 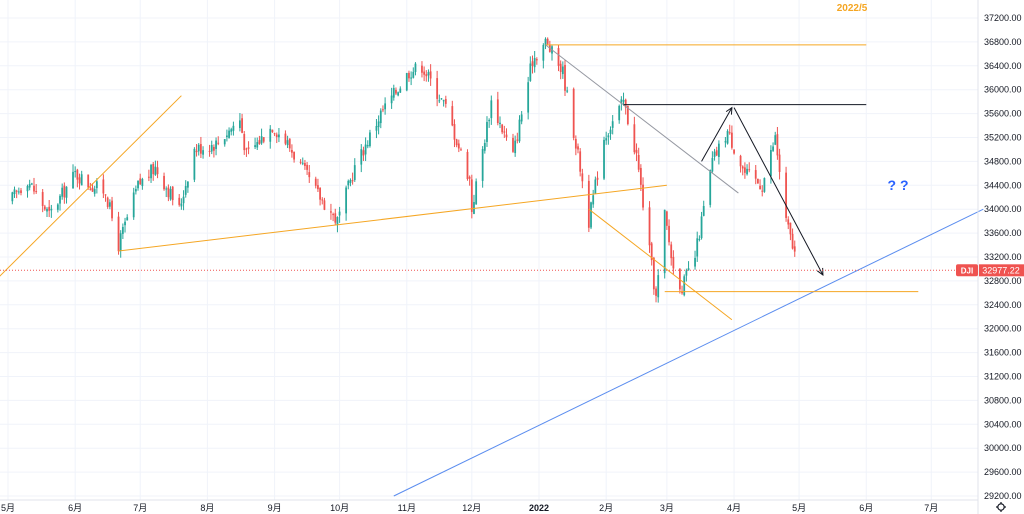 What do you see at coordinates (75, 508) in the screenshot?
I see `x-tick-label: 6月` at bounding box center [75, 508].